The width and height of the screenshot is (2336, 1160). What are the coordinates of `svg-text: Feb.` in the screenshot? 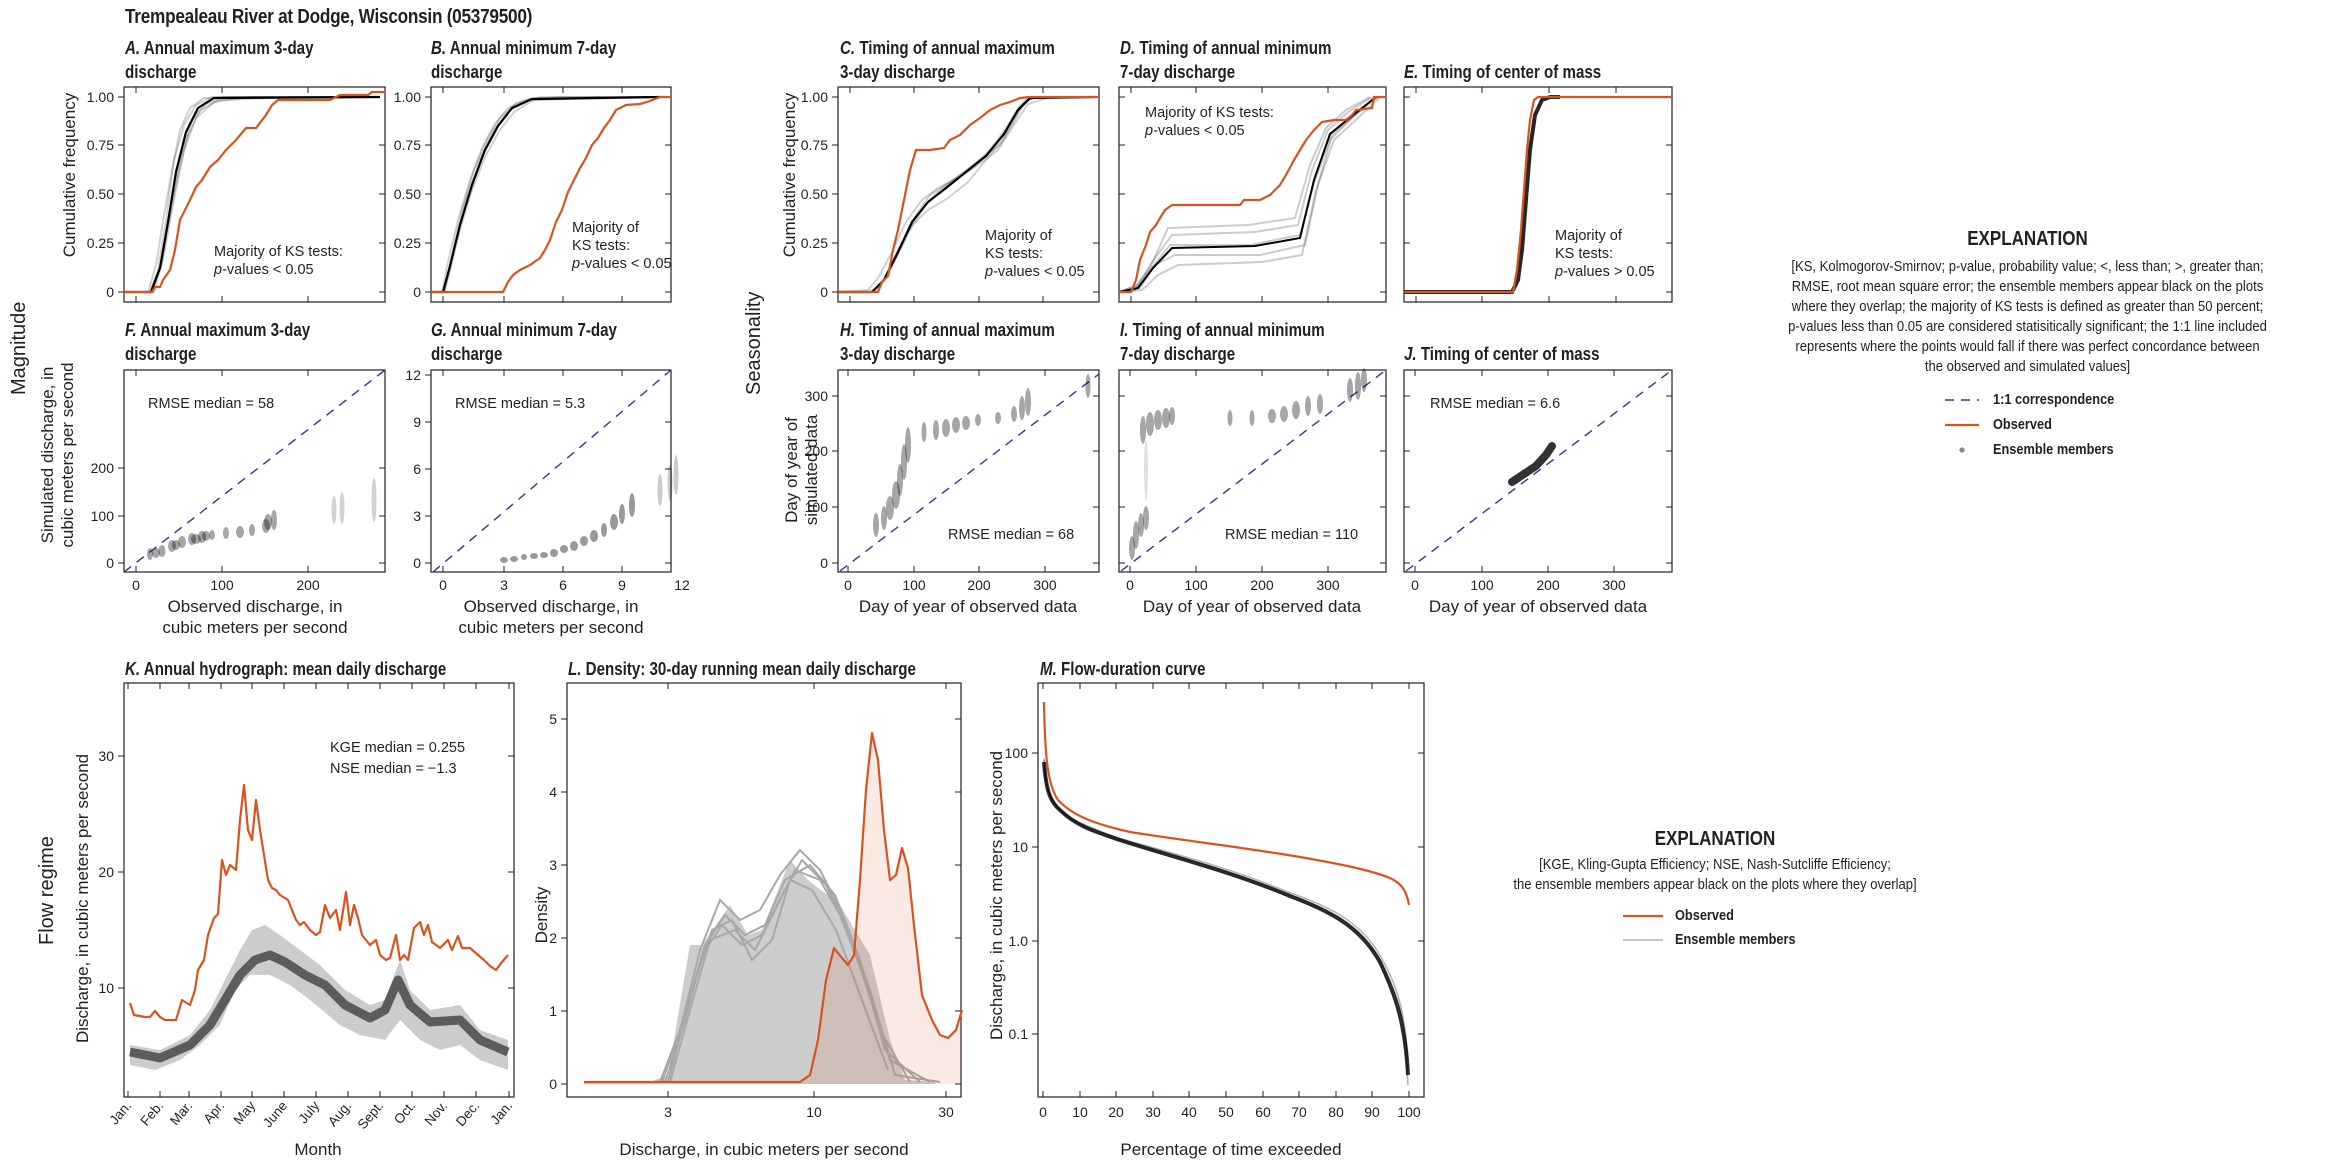 It's located at (151, 1113).